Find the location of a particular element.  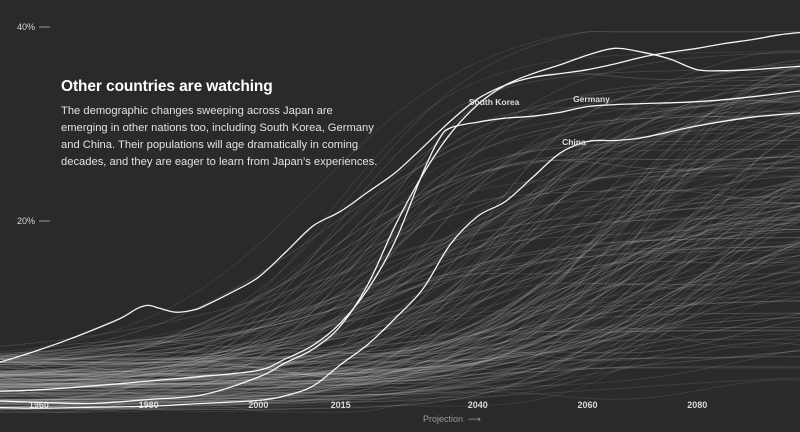

x-tick-label: 2060 is located at coordinates (588, 405).